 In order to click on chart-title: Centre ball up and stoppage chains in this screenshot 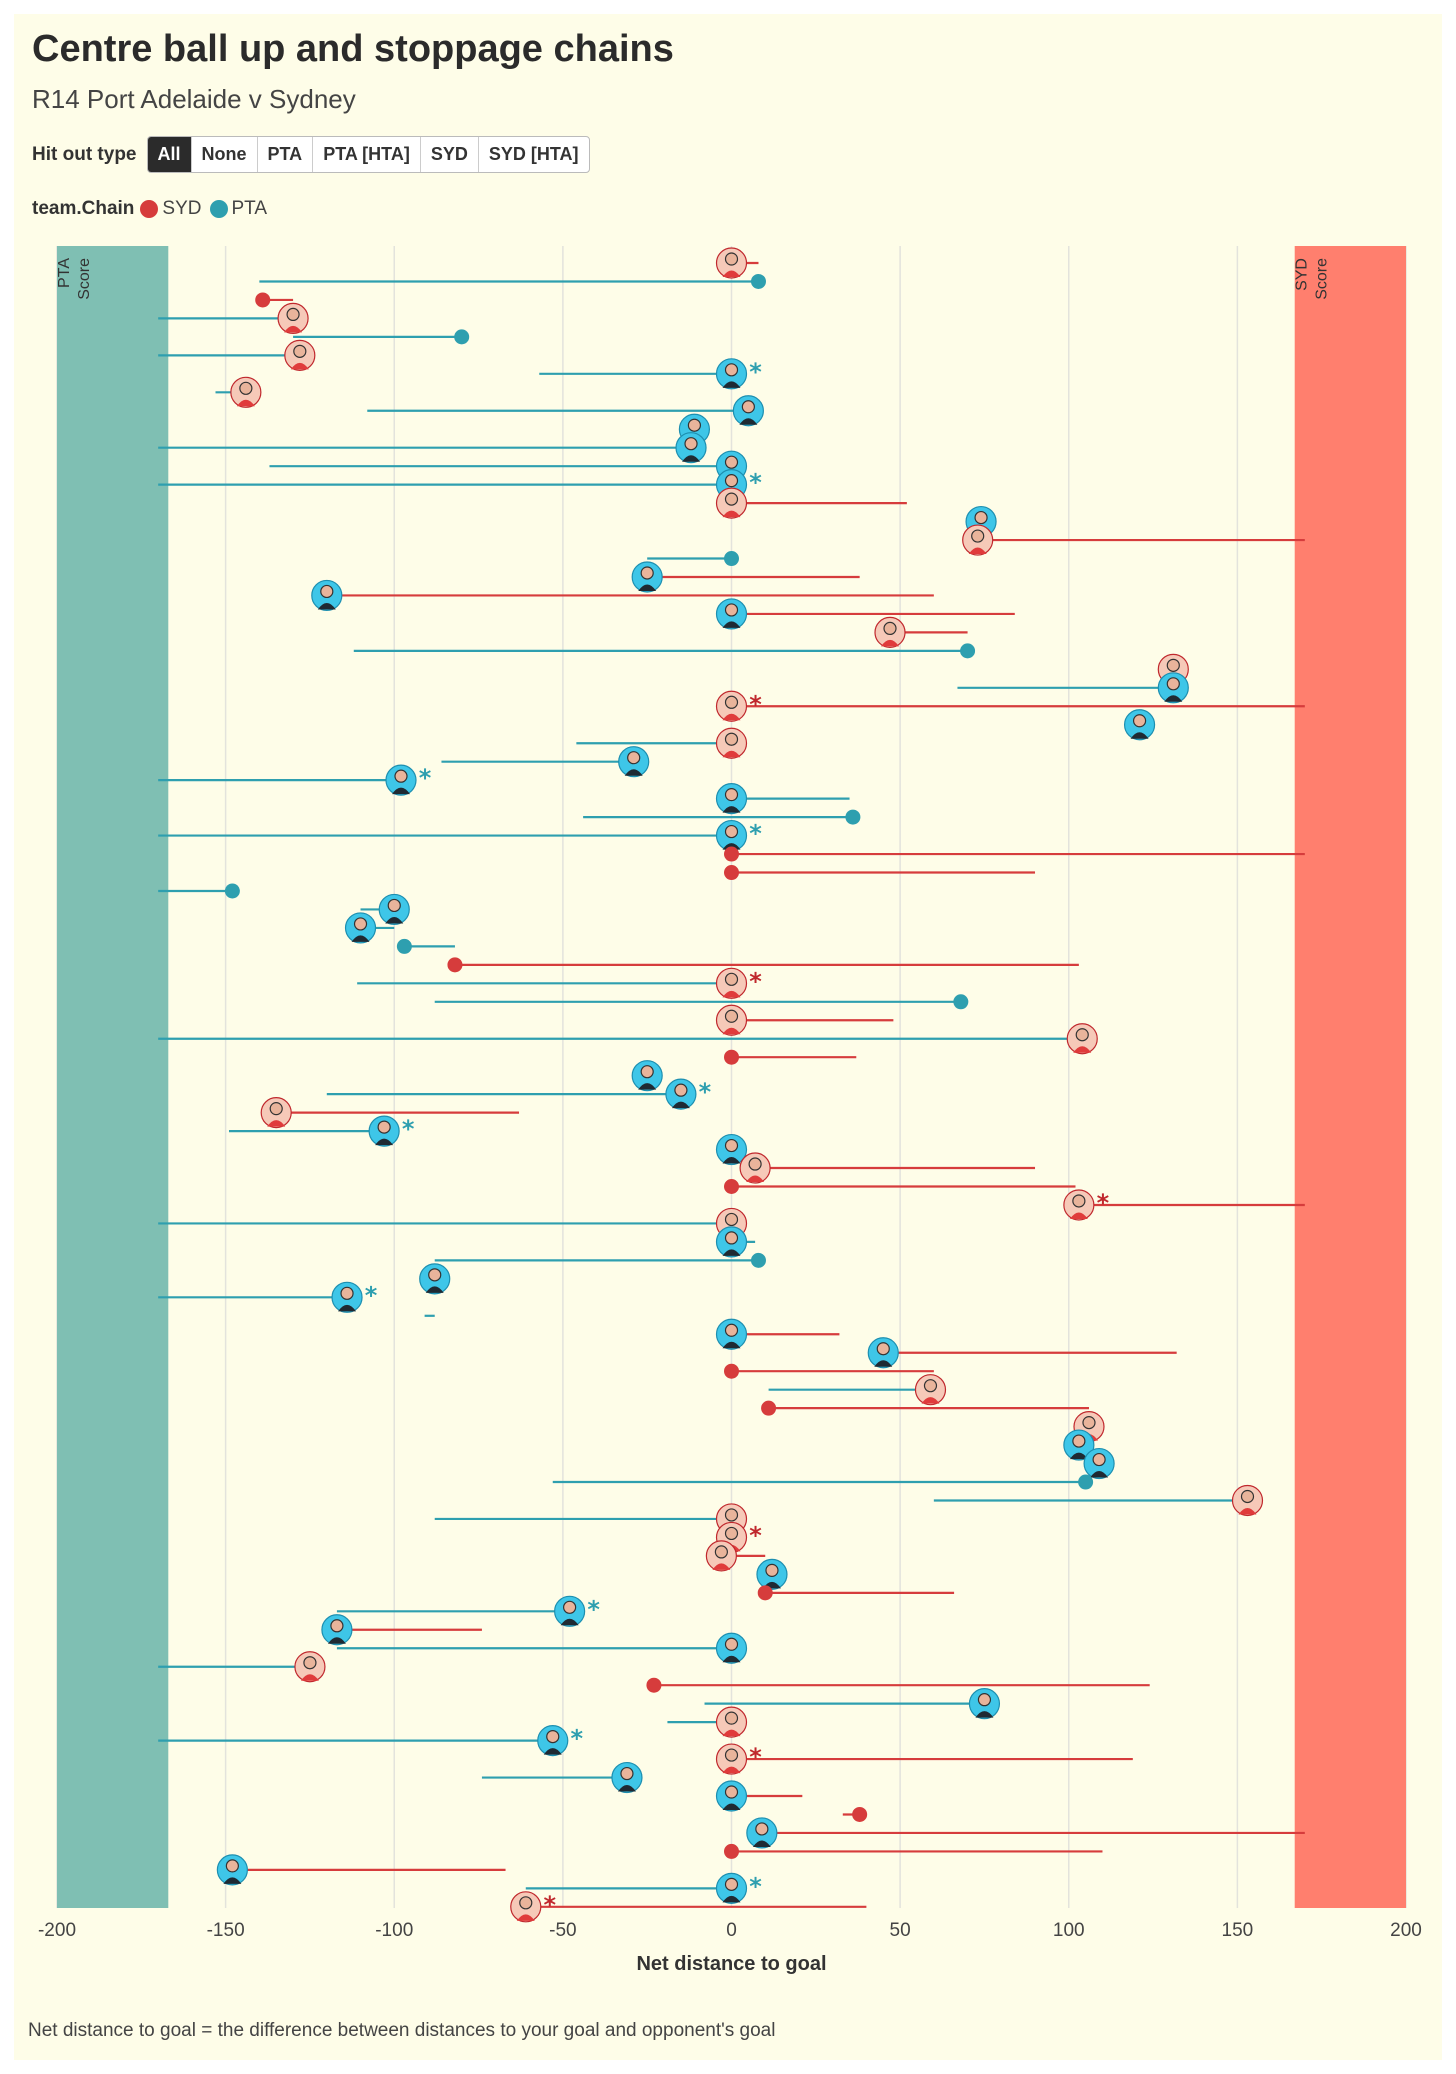, I will do `click(353, 49)`.